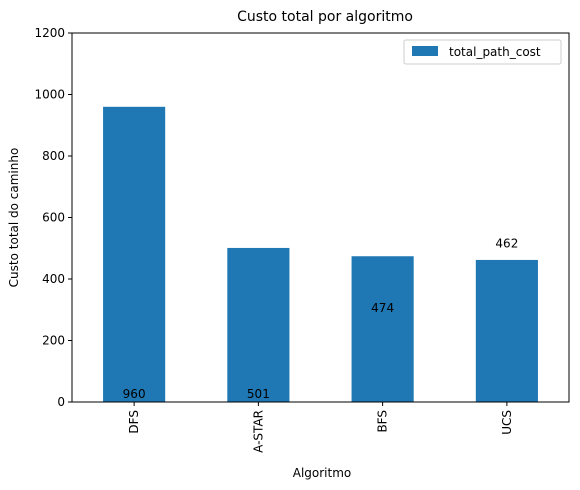 The image size is (580, 490). I want to click on data-label: 960, so click(134, 394).